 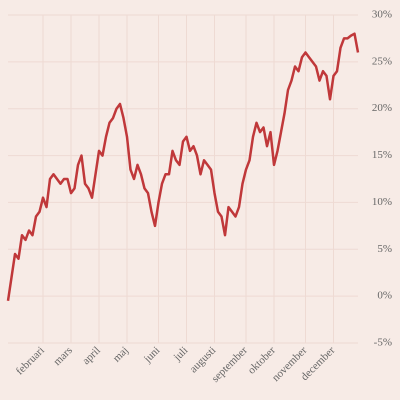 I want to click on y-tick-label: 30%, so click(x=382, y=15).